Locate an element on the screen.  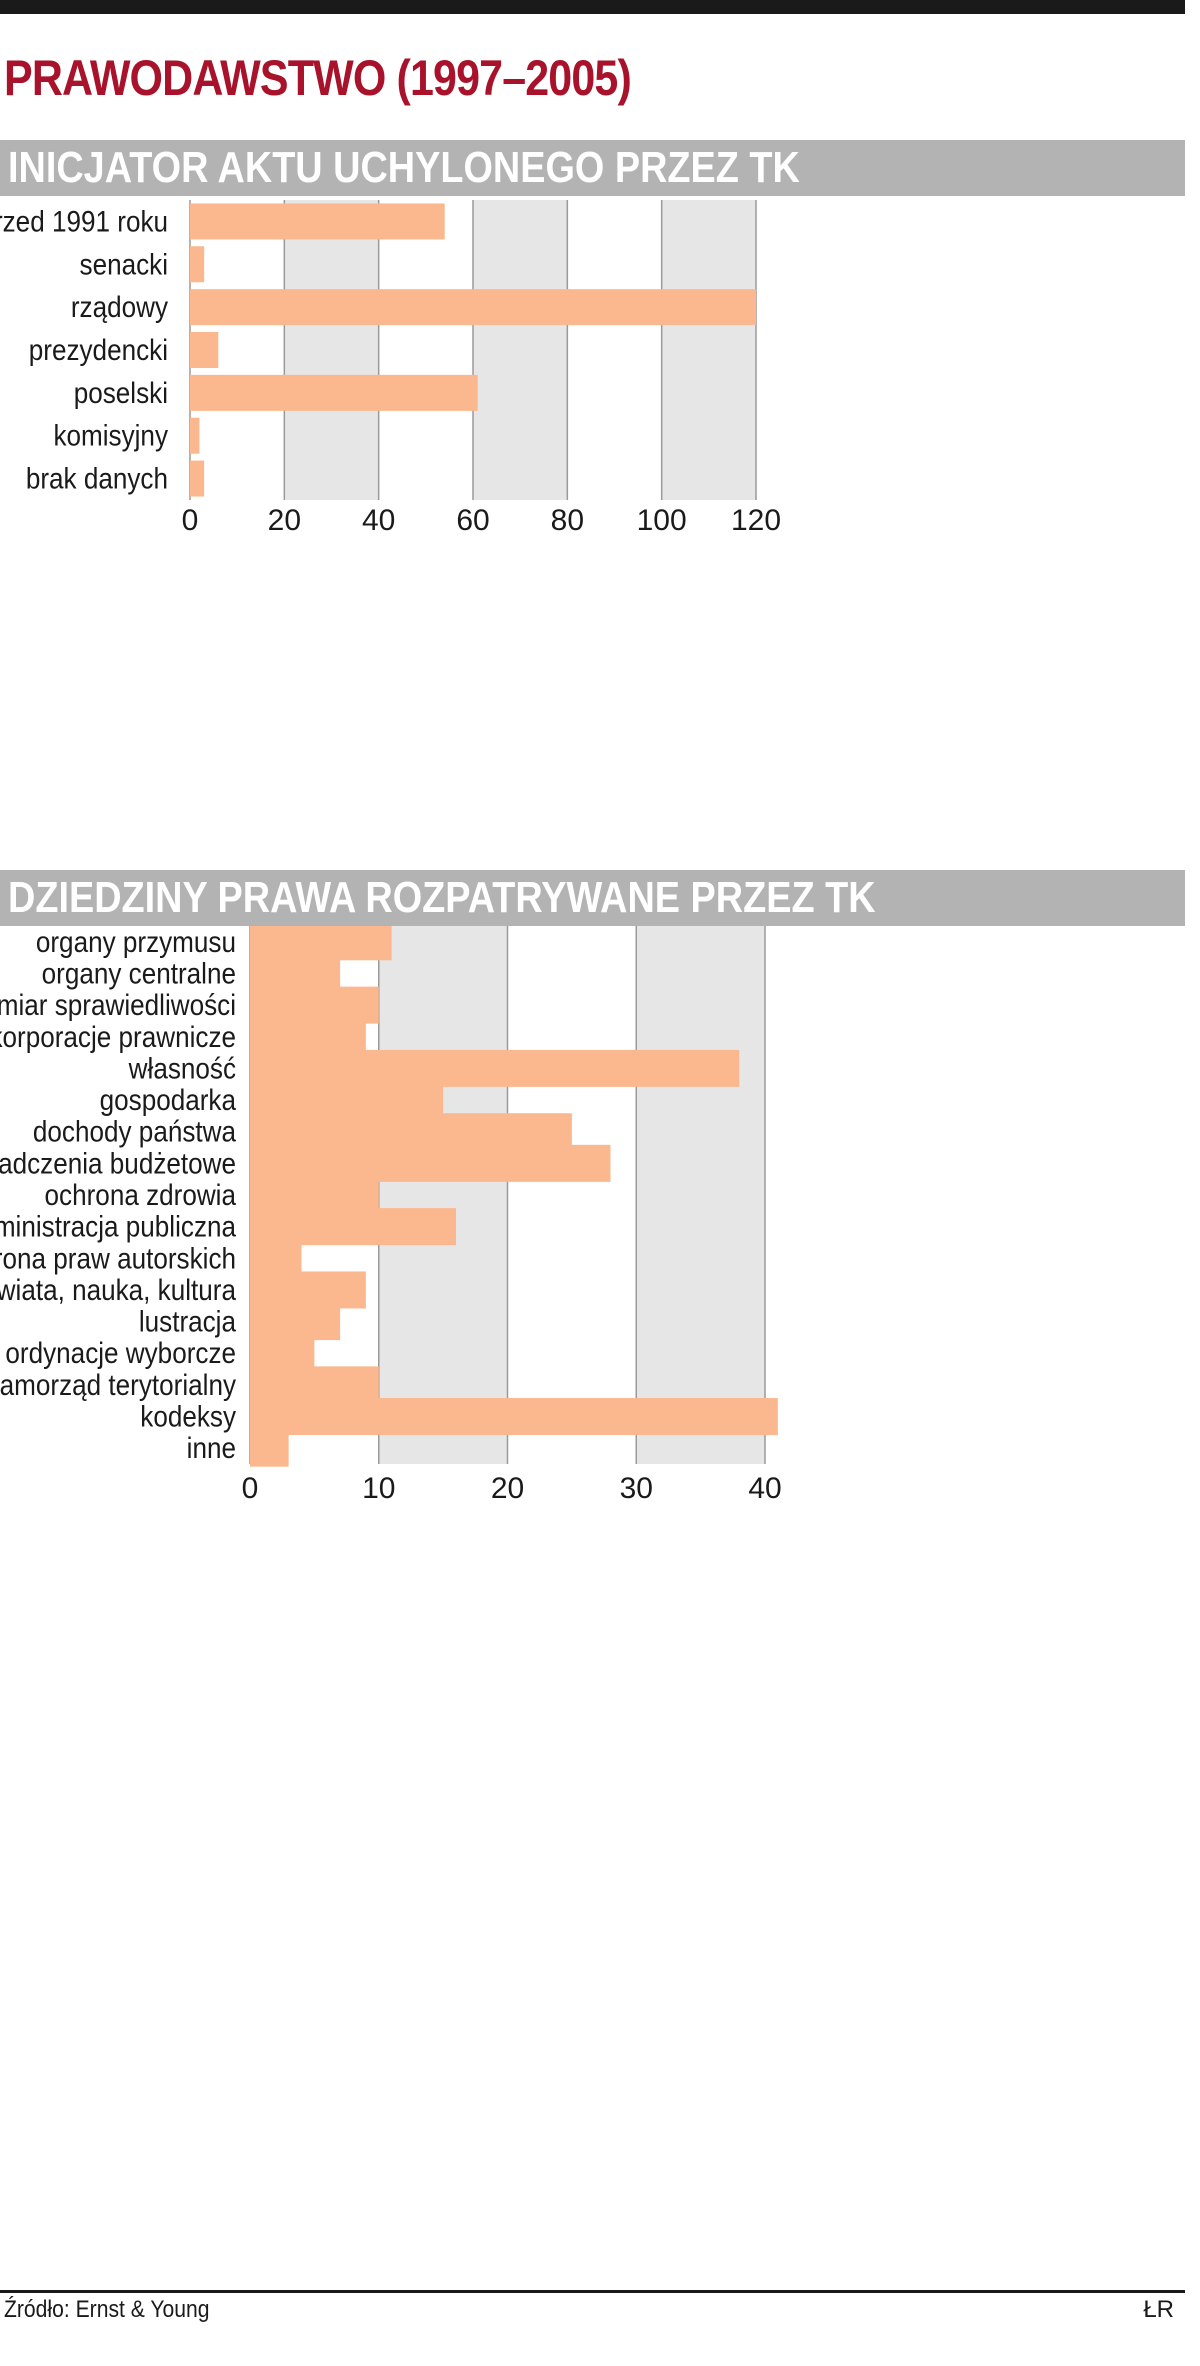
domains-category-label: ochrona zdrowia is located at coordinates (141, 1194).